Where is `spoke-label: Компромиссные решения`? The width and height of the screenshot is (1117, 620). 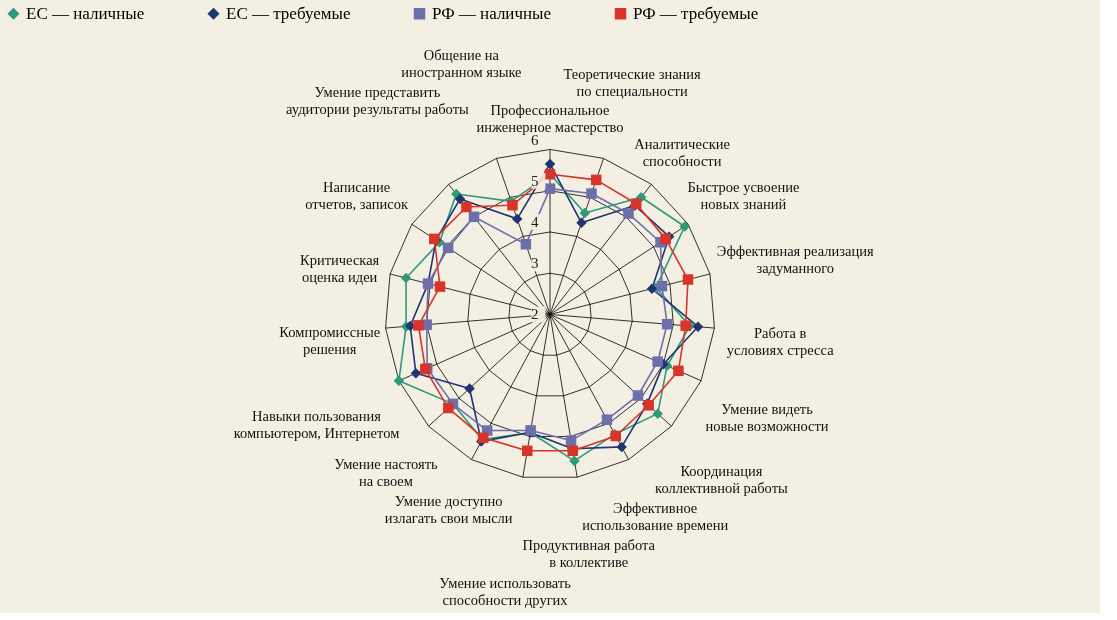
spoke-label: Компромиссные решения is located at coordinates (330, 340).